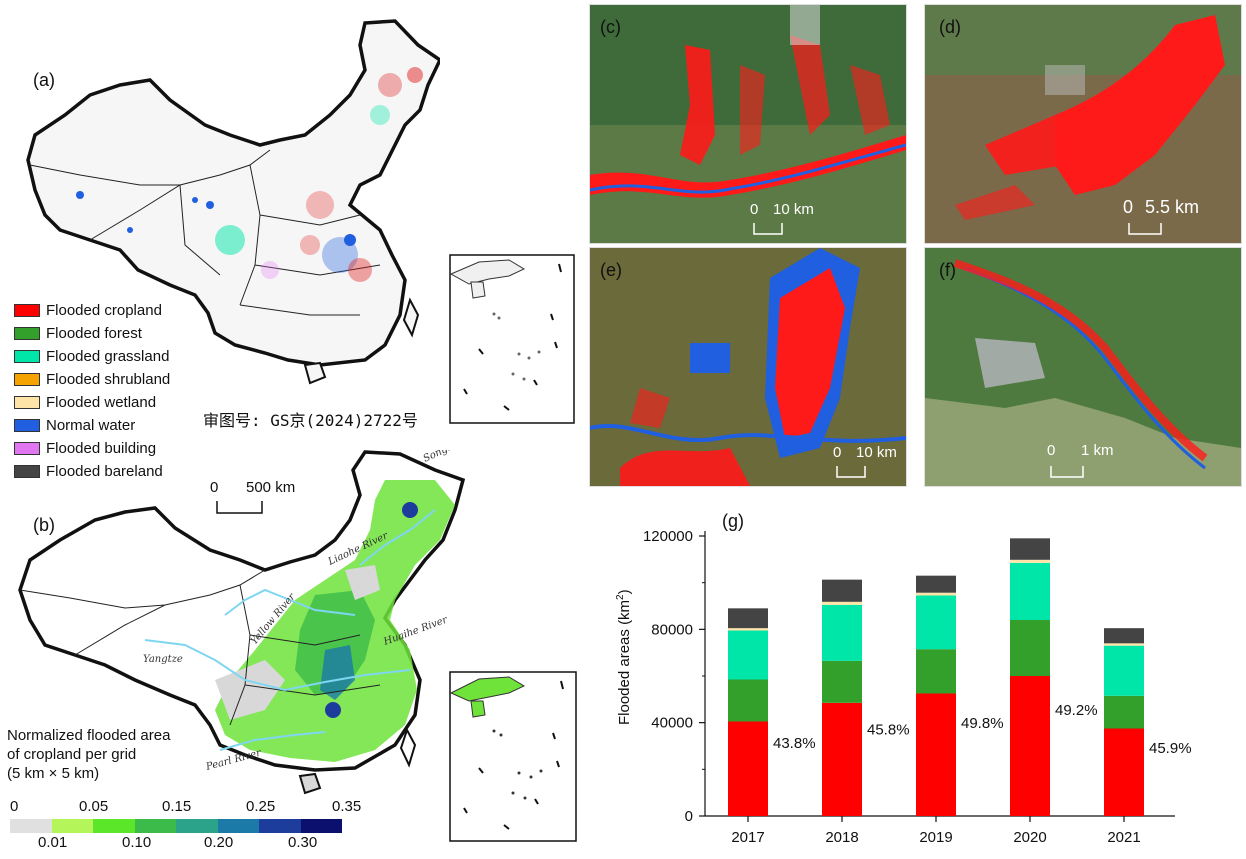 The image size is (1246, 859). I want to click on bar-2017-flooded-forest, so click(748, 700).